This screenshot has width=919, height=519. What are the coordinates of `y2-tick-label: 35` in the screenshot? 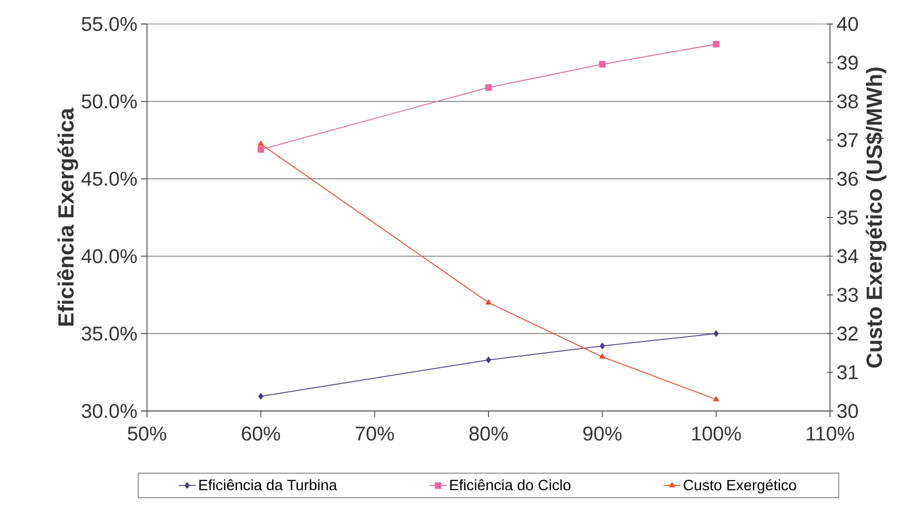 It's located at (847, 217).